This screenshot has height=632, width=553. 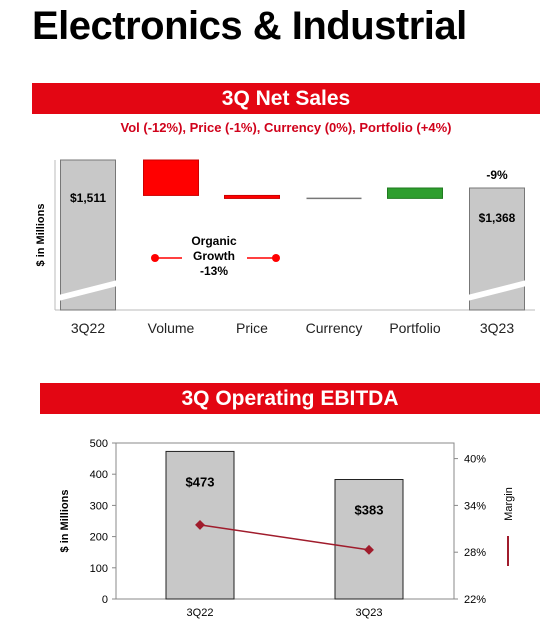 I want to click on y-tick-label-0: 0, so click(x=105, y=600).